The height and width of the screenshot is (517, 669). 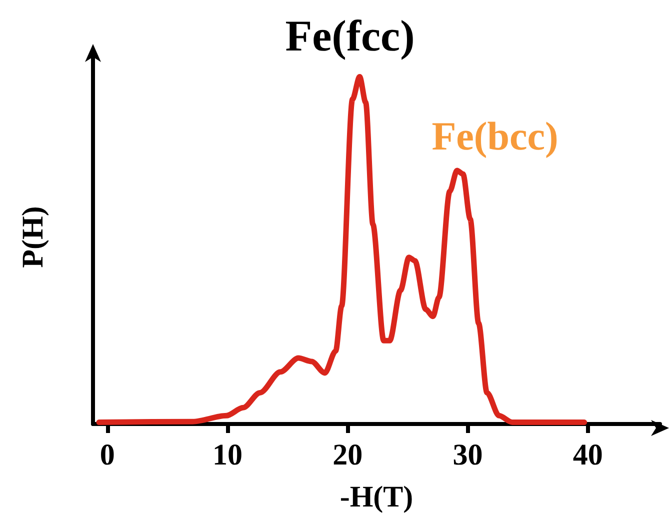 What do you see at coordinates (377, 497) in the screenshot?
I see `x-axis-title: -H(T)` at bounding box center [377, 497].